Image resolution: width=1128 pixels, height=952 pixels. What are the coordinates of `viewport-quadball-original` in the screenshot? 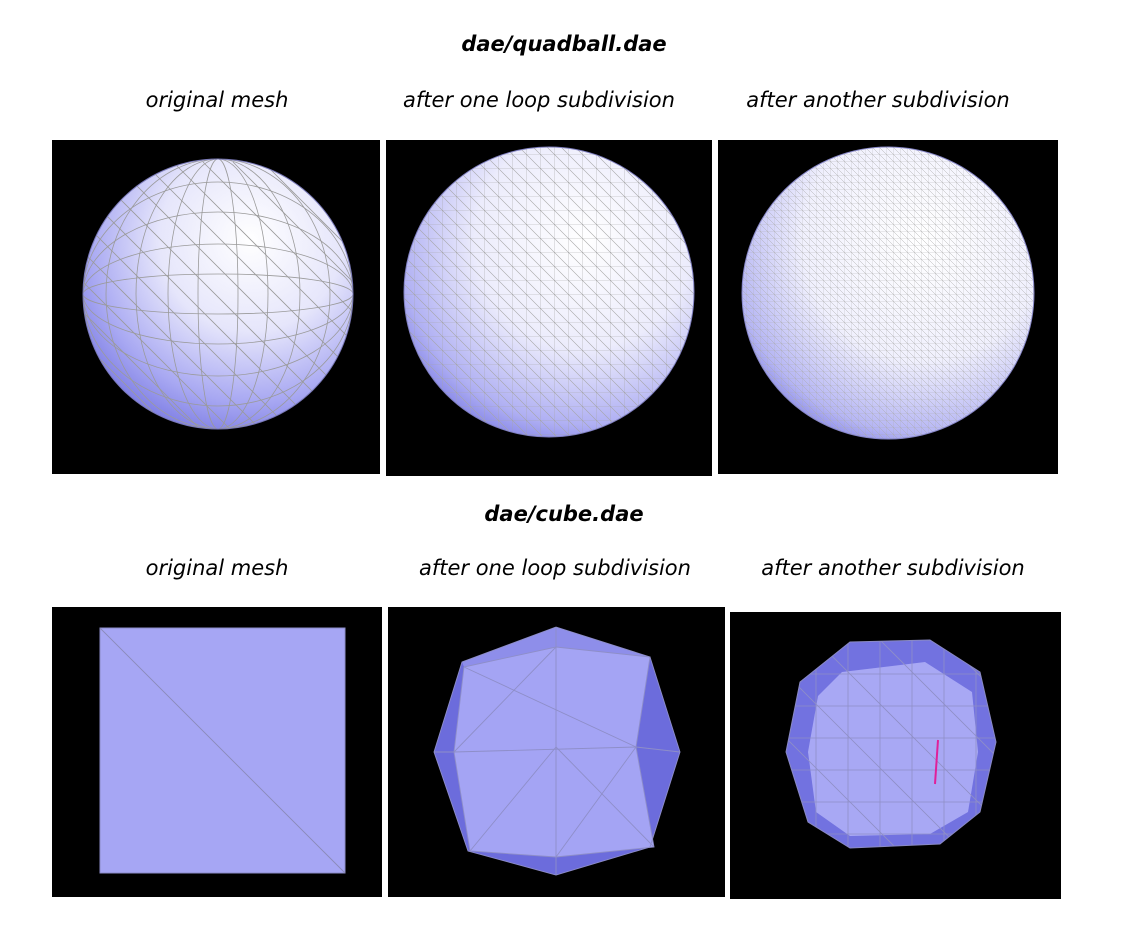 It's located at (216, 307).